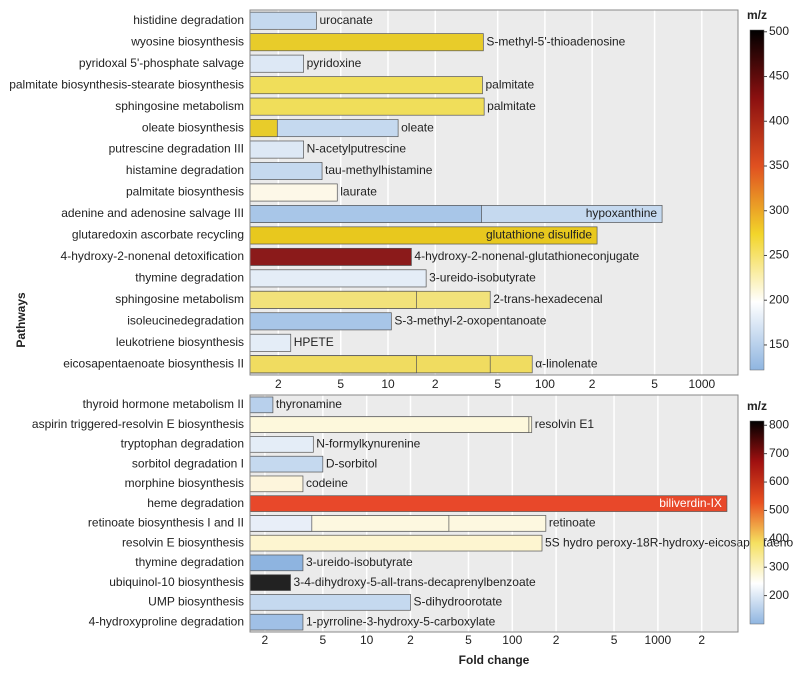  Describe the element at coordinates (547, 299) in the screenshot. I see `bar-label: 2-trans-hexadecenal` at that location.